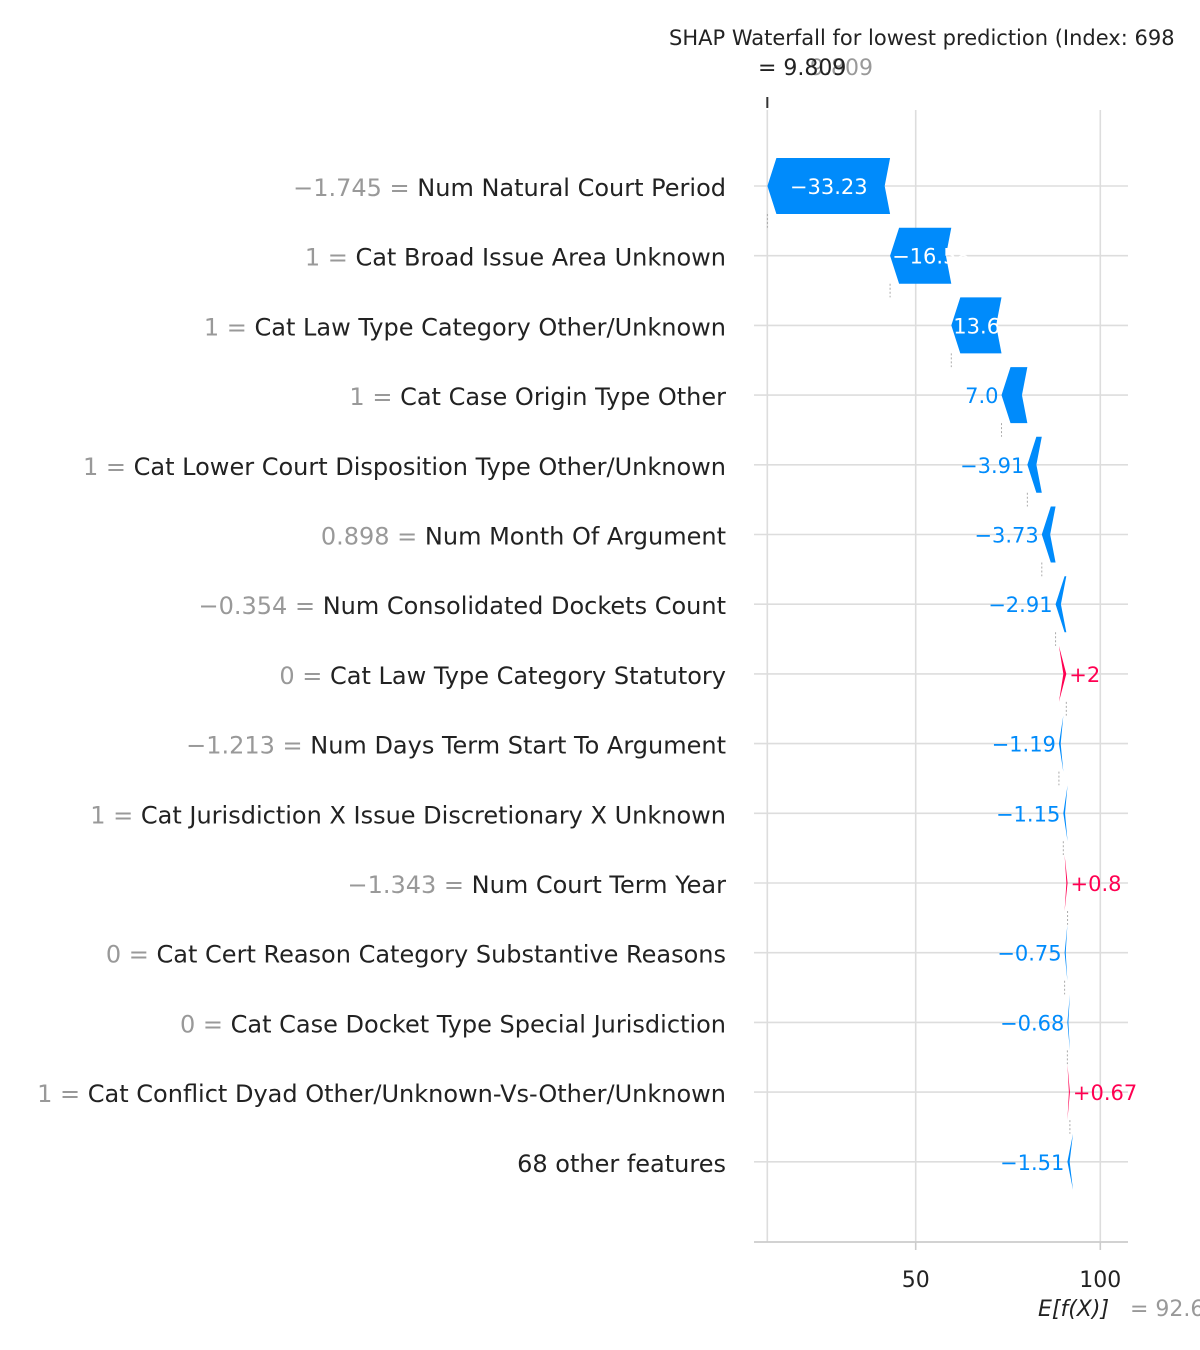 This screenshot has width=1200, height=1350. I want to click on bar-value-label: −1.15, so click(1028, 814).